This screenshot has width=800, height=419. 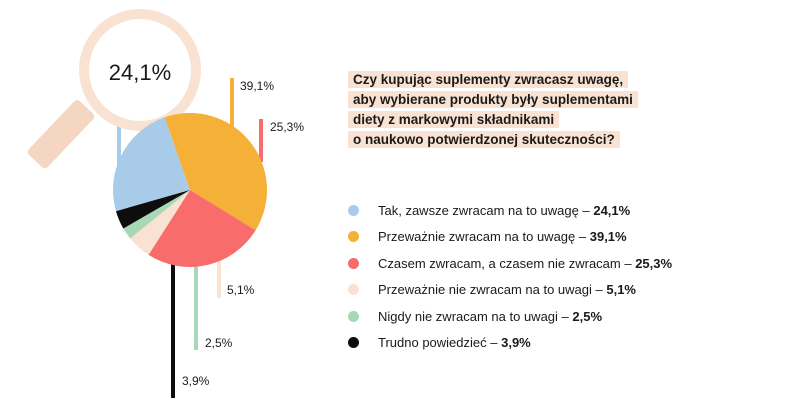 I want to click on question-line: o naukowo potwierdzonej skuteczności?, so click(x=484, y=139).